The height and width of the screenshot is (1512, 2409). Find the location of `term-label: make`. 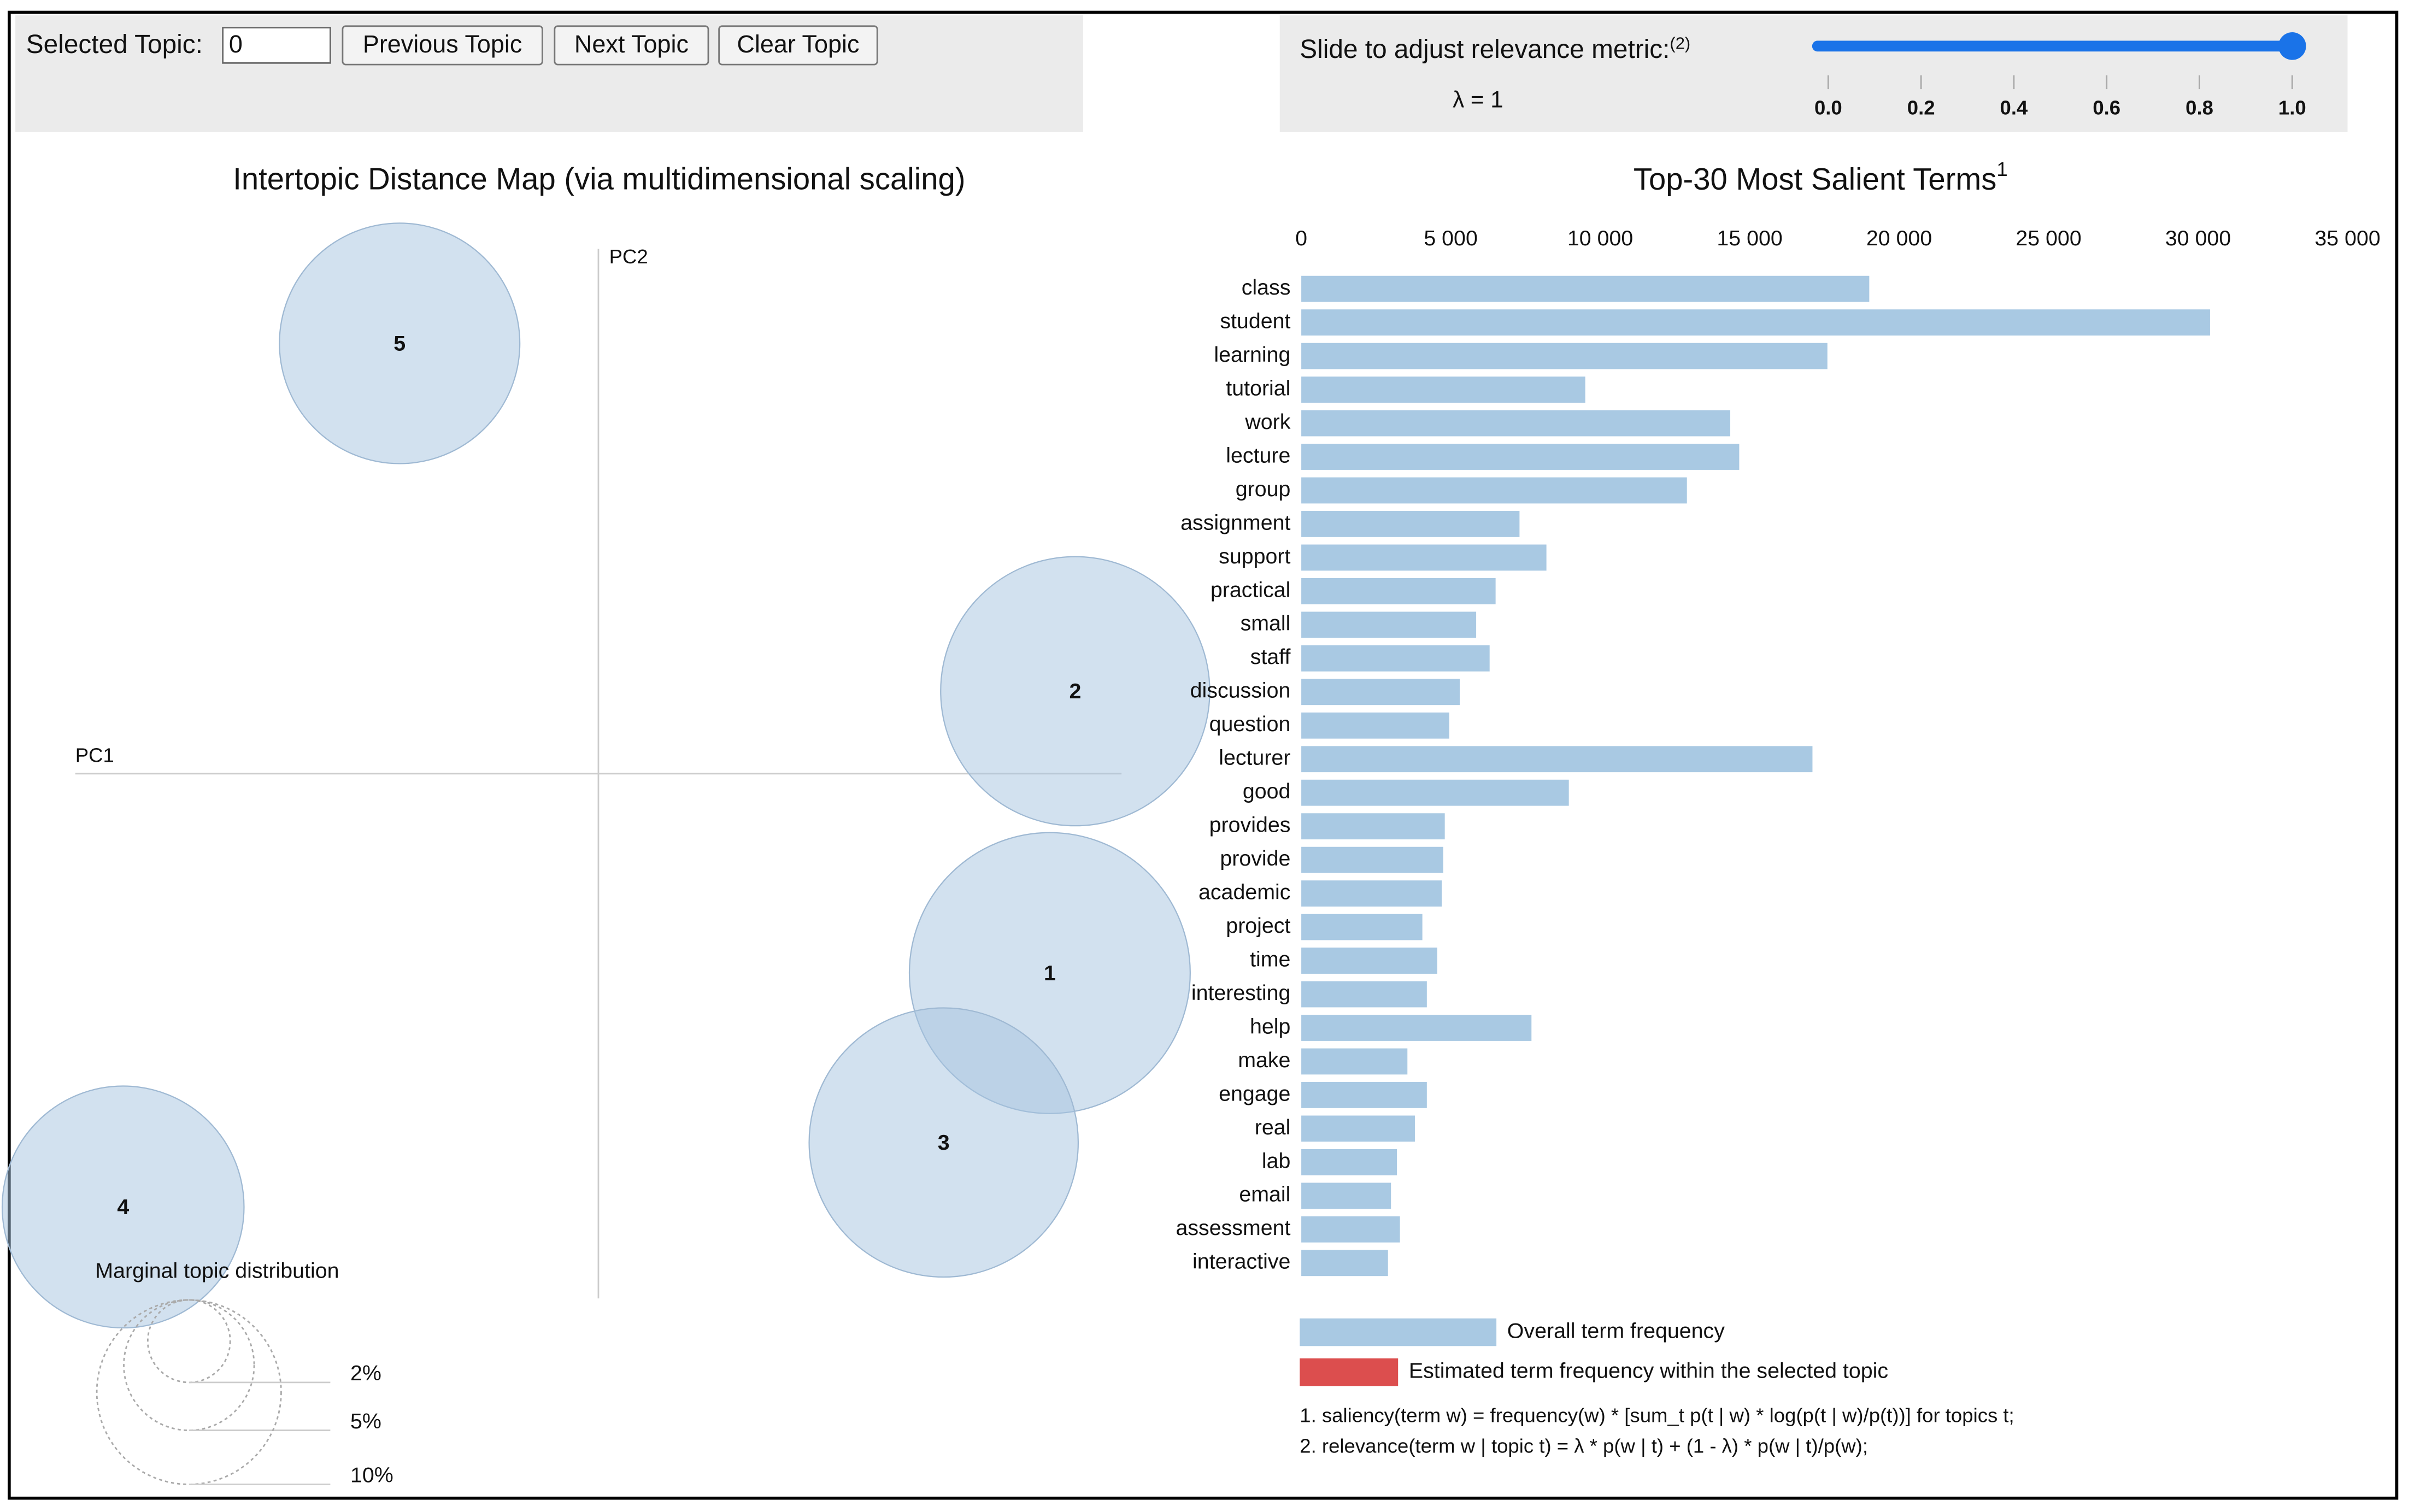

term-label: make is located at coordinates (1264, 1060).